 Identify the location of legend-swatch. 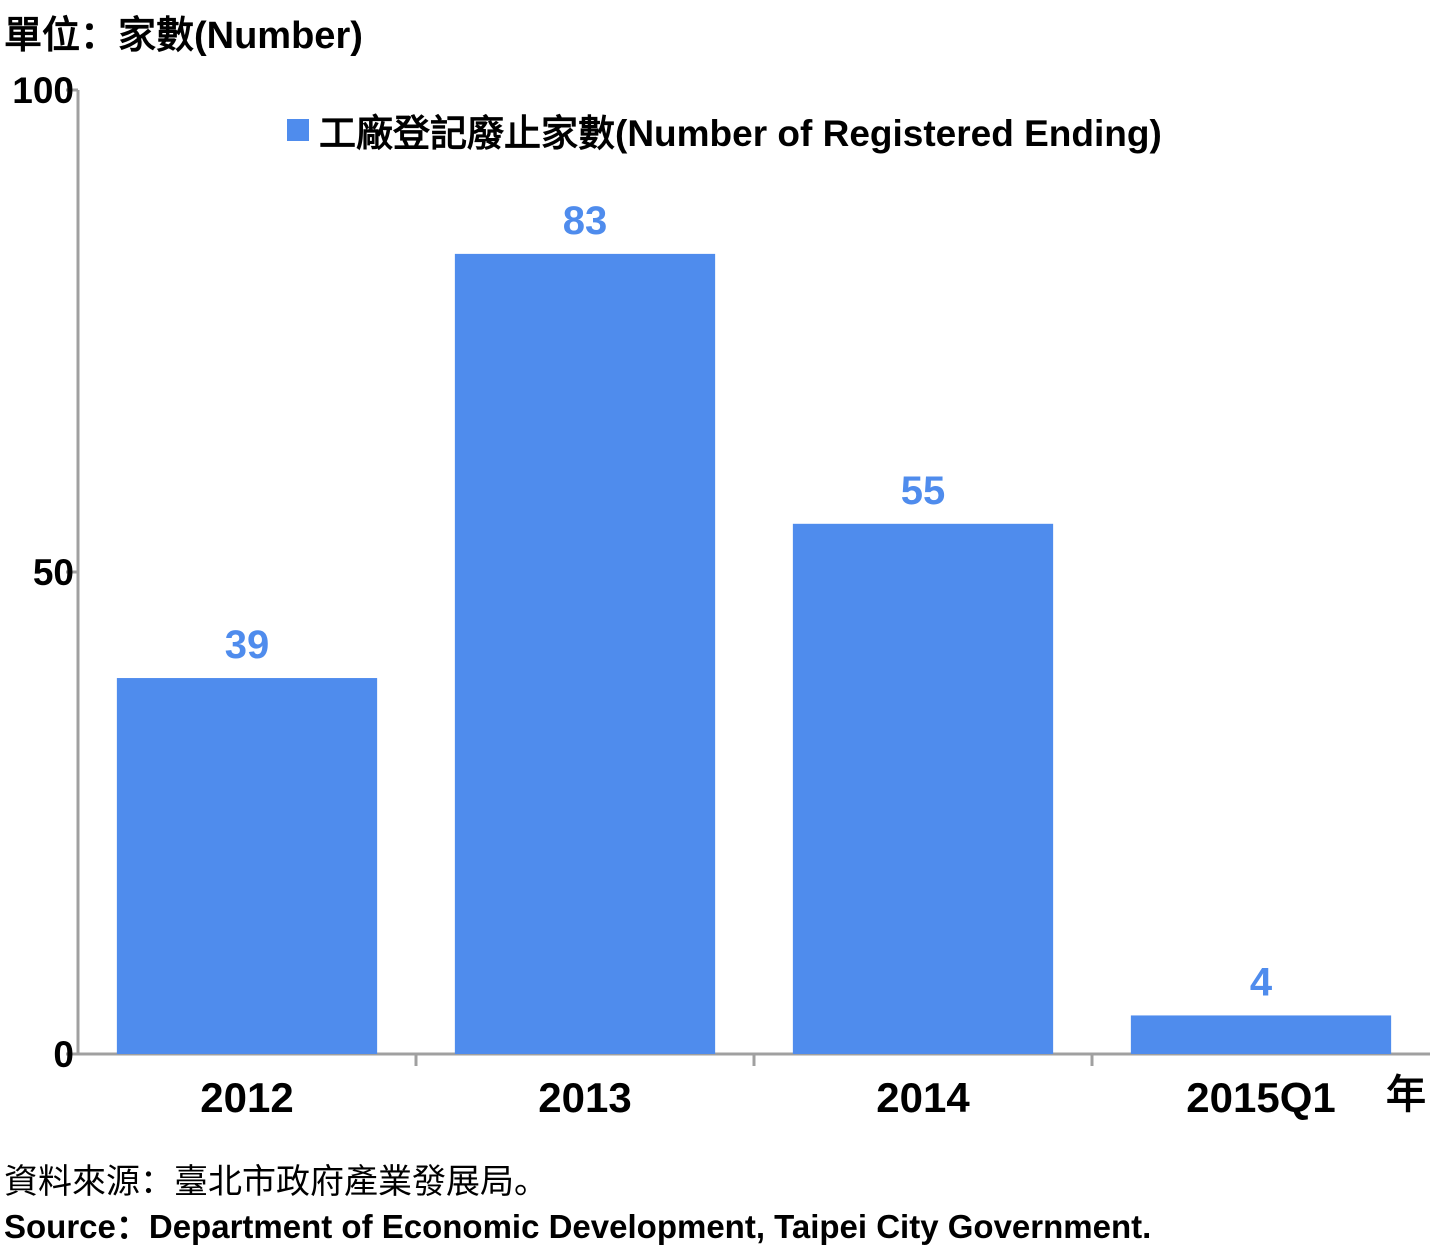
(298, 130).